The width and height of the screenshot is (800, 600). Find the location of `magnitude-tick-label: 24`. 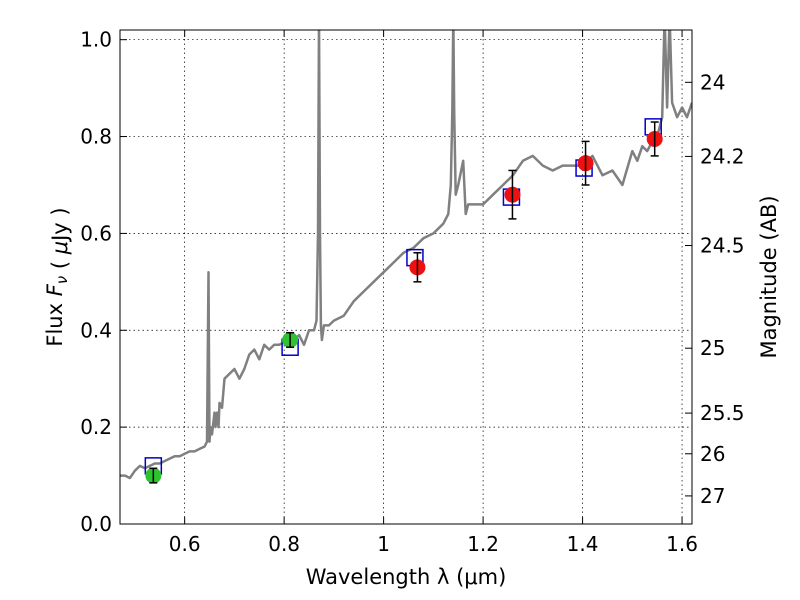

magnitude-tick-label: 24 is located at coordinates (712, 82).